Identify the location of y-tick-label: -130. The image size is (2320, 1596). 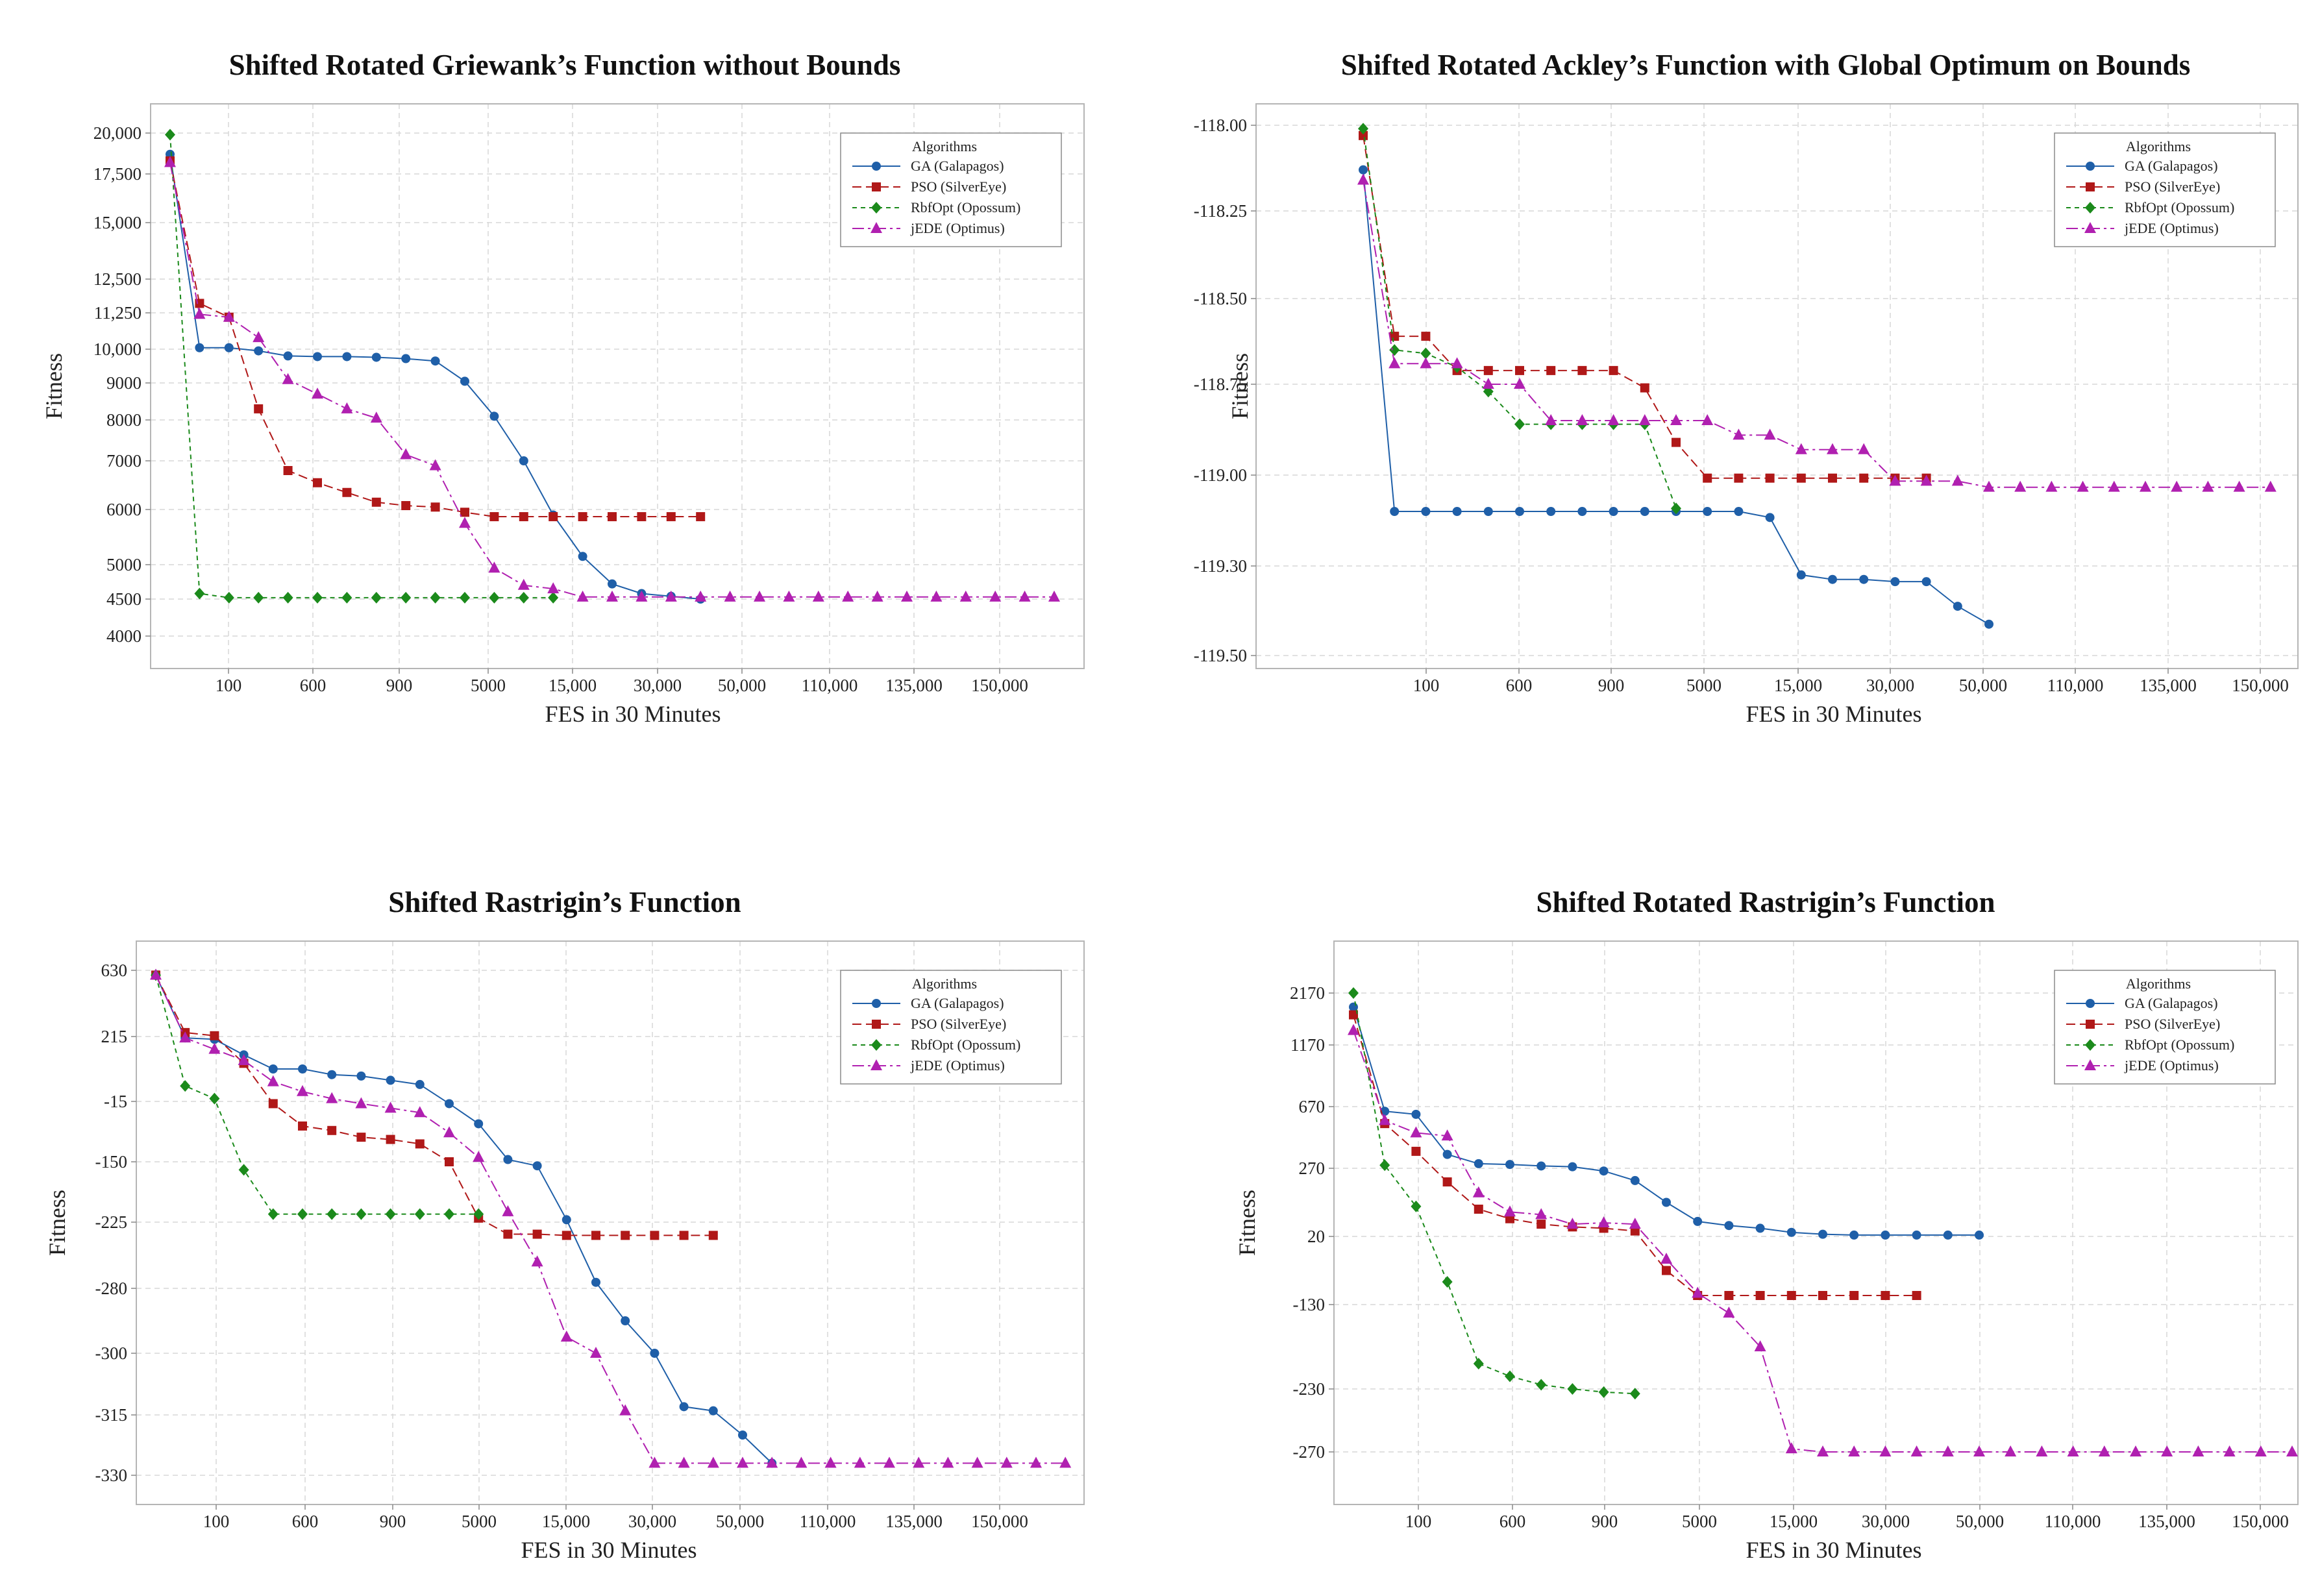
(1310, 1304).